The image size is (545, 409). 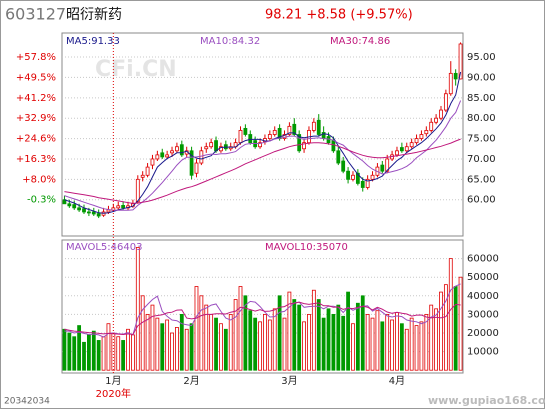 I want to click on y2-tick-label: +49.5%, so click(x=36, y=77).